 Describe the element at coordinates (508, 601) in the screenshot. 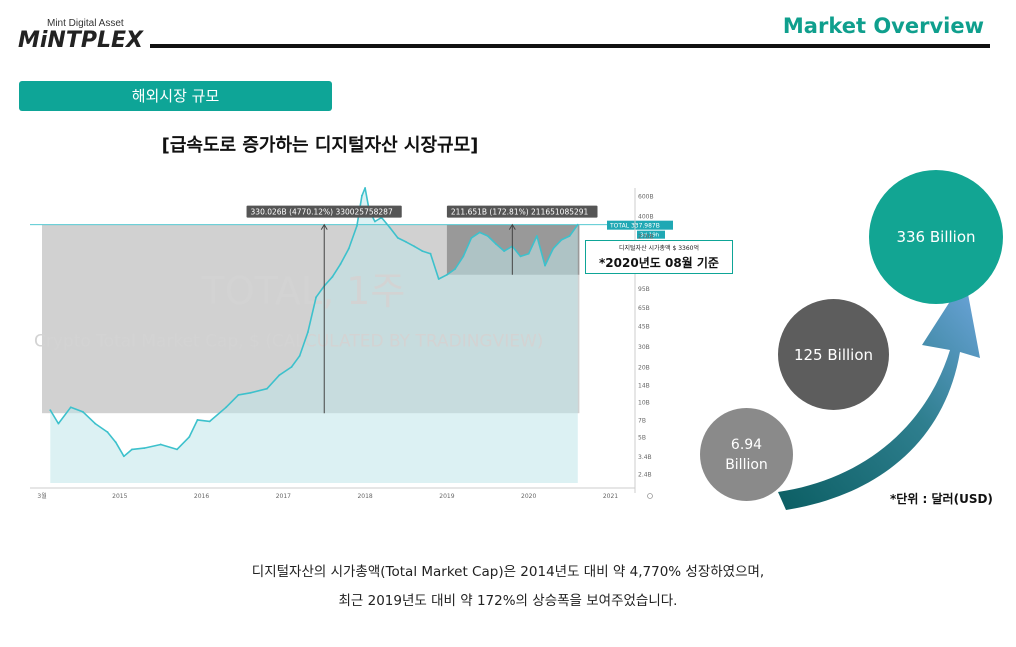

I see `caption-line-2: 최근 2019년도 대비 약 172%의 상승폭을 보여주었습니다.` at that location.